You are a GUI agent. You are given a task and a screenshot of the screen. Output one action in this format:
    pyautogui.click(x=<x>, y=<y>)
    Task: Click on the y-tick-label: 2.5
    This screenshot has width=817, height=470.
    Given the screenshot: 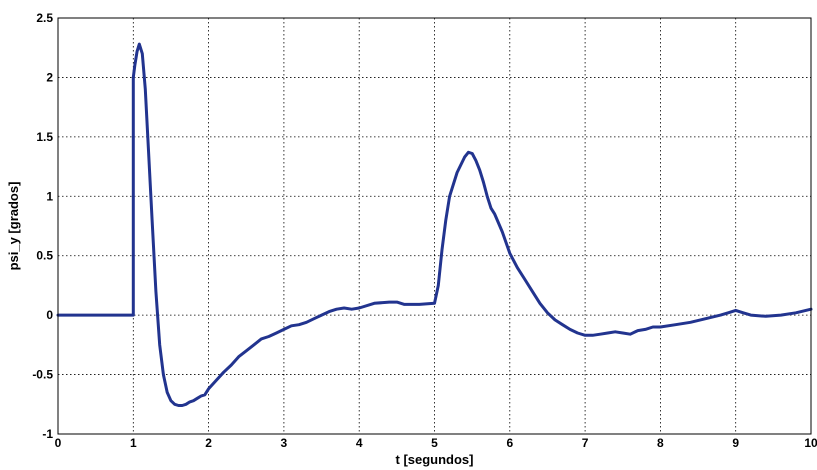 What is the action you would take?
    pyautogui.click(x=44, y=18)
    